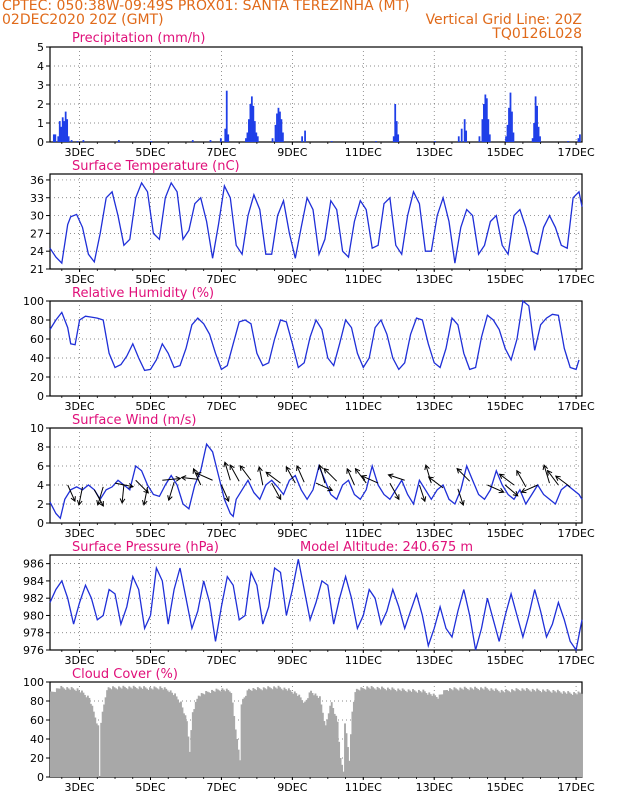 This screenshot has height=800, width=618. What do you see at coordinates (150, 533) in the screenshot?
I see `wind-xtick-label: 5DEC` at bounding box center [150, 533].